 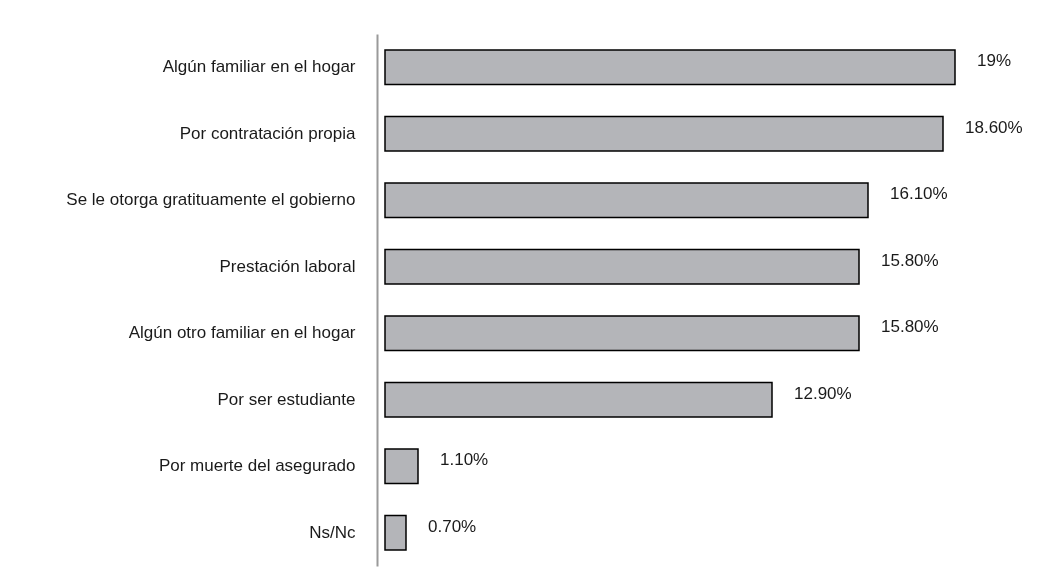 I want to click on data-label: 19%, so click(x=994, y=61).